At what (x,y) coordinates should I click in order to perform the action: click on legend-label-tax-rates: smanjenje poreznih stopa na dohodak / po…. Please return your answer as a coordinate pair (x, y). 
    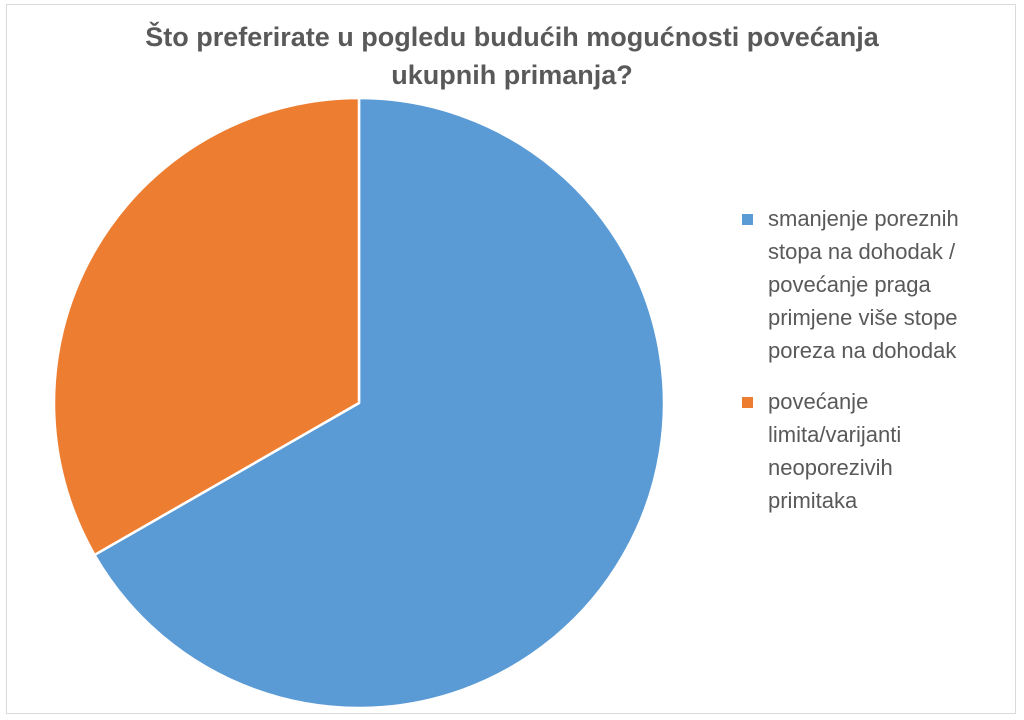
    Looking at the image, I should click on (863, 284).